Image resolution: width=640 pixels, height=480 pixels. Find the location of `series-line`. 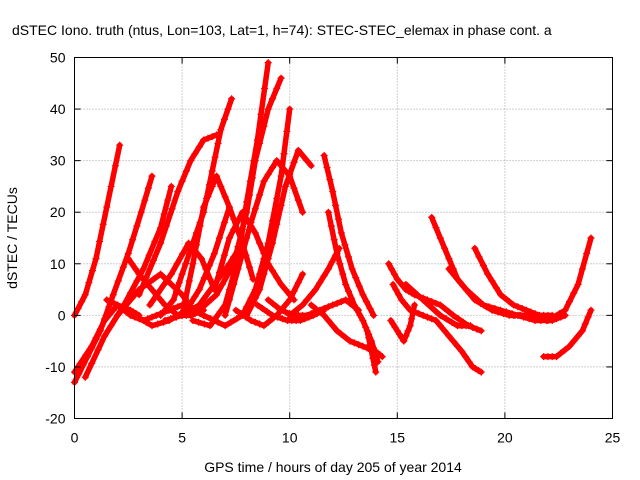

series-line is located at coordinates (278, 233).